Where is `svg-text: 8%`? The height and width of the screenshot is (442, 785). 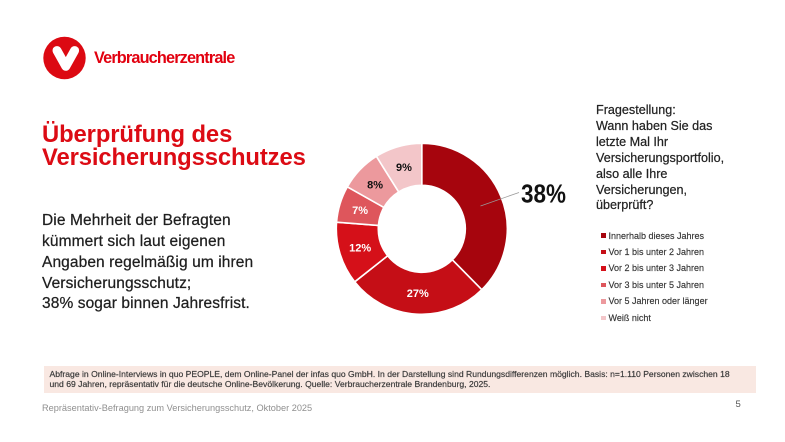 svg-text: 8% is located at coordinates (375, 185).